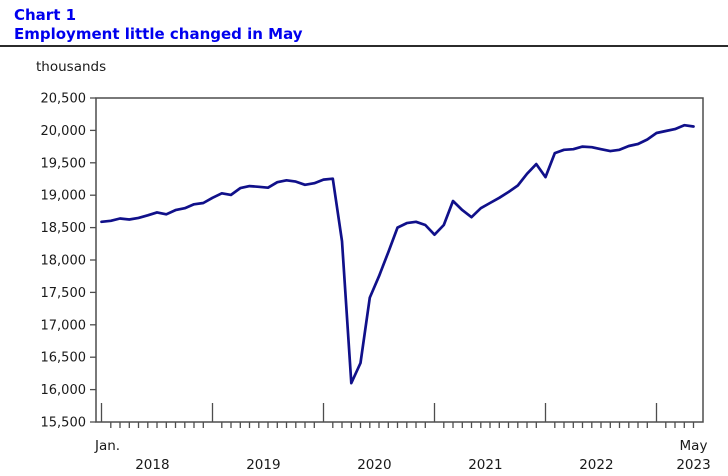 This screenshot has height=476, width=728. Describe the element at coordinates (64, 131) in the screenshot. I see `svg-text: 20,000` at that location.